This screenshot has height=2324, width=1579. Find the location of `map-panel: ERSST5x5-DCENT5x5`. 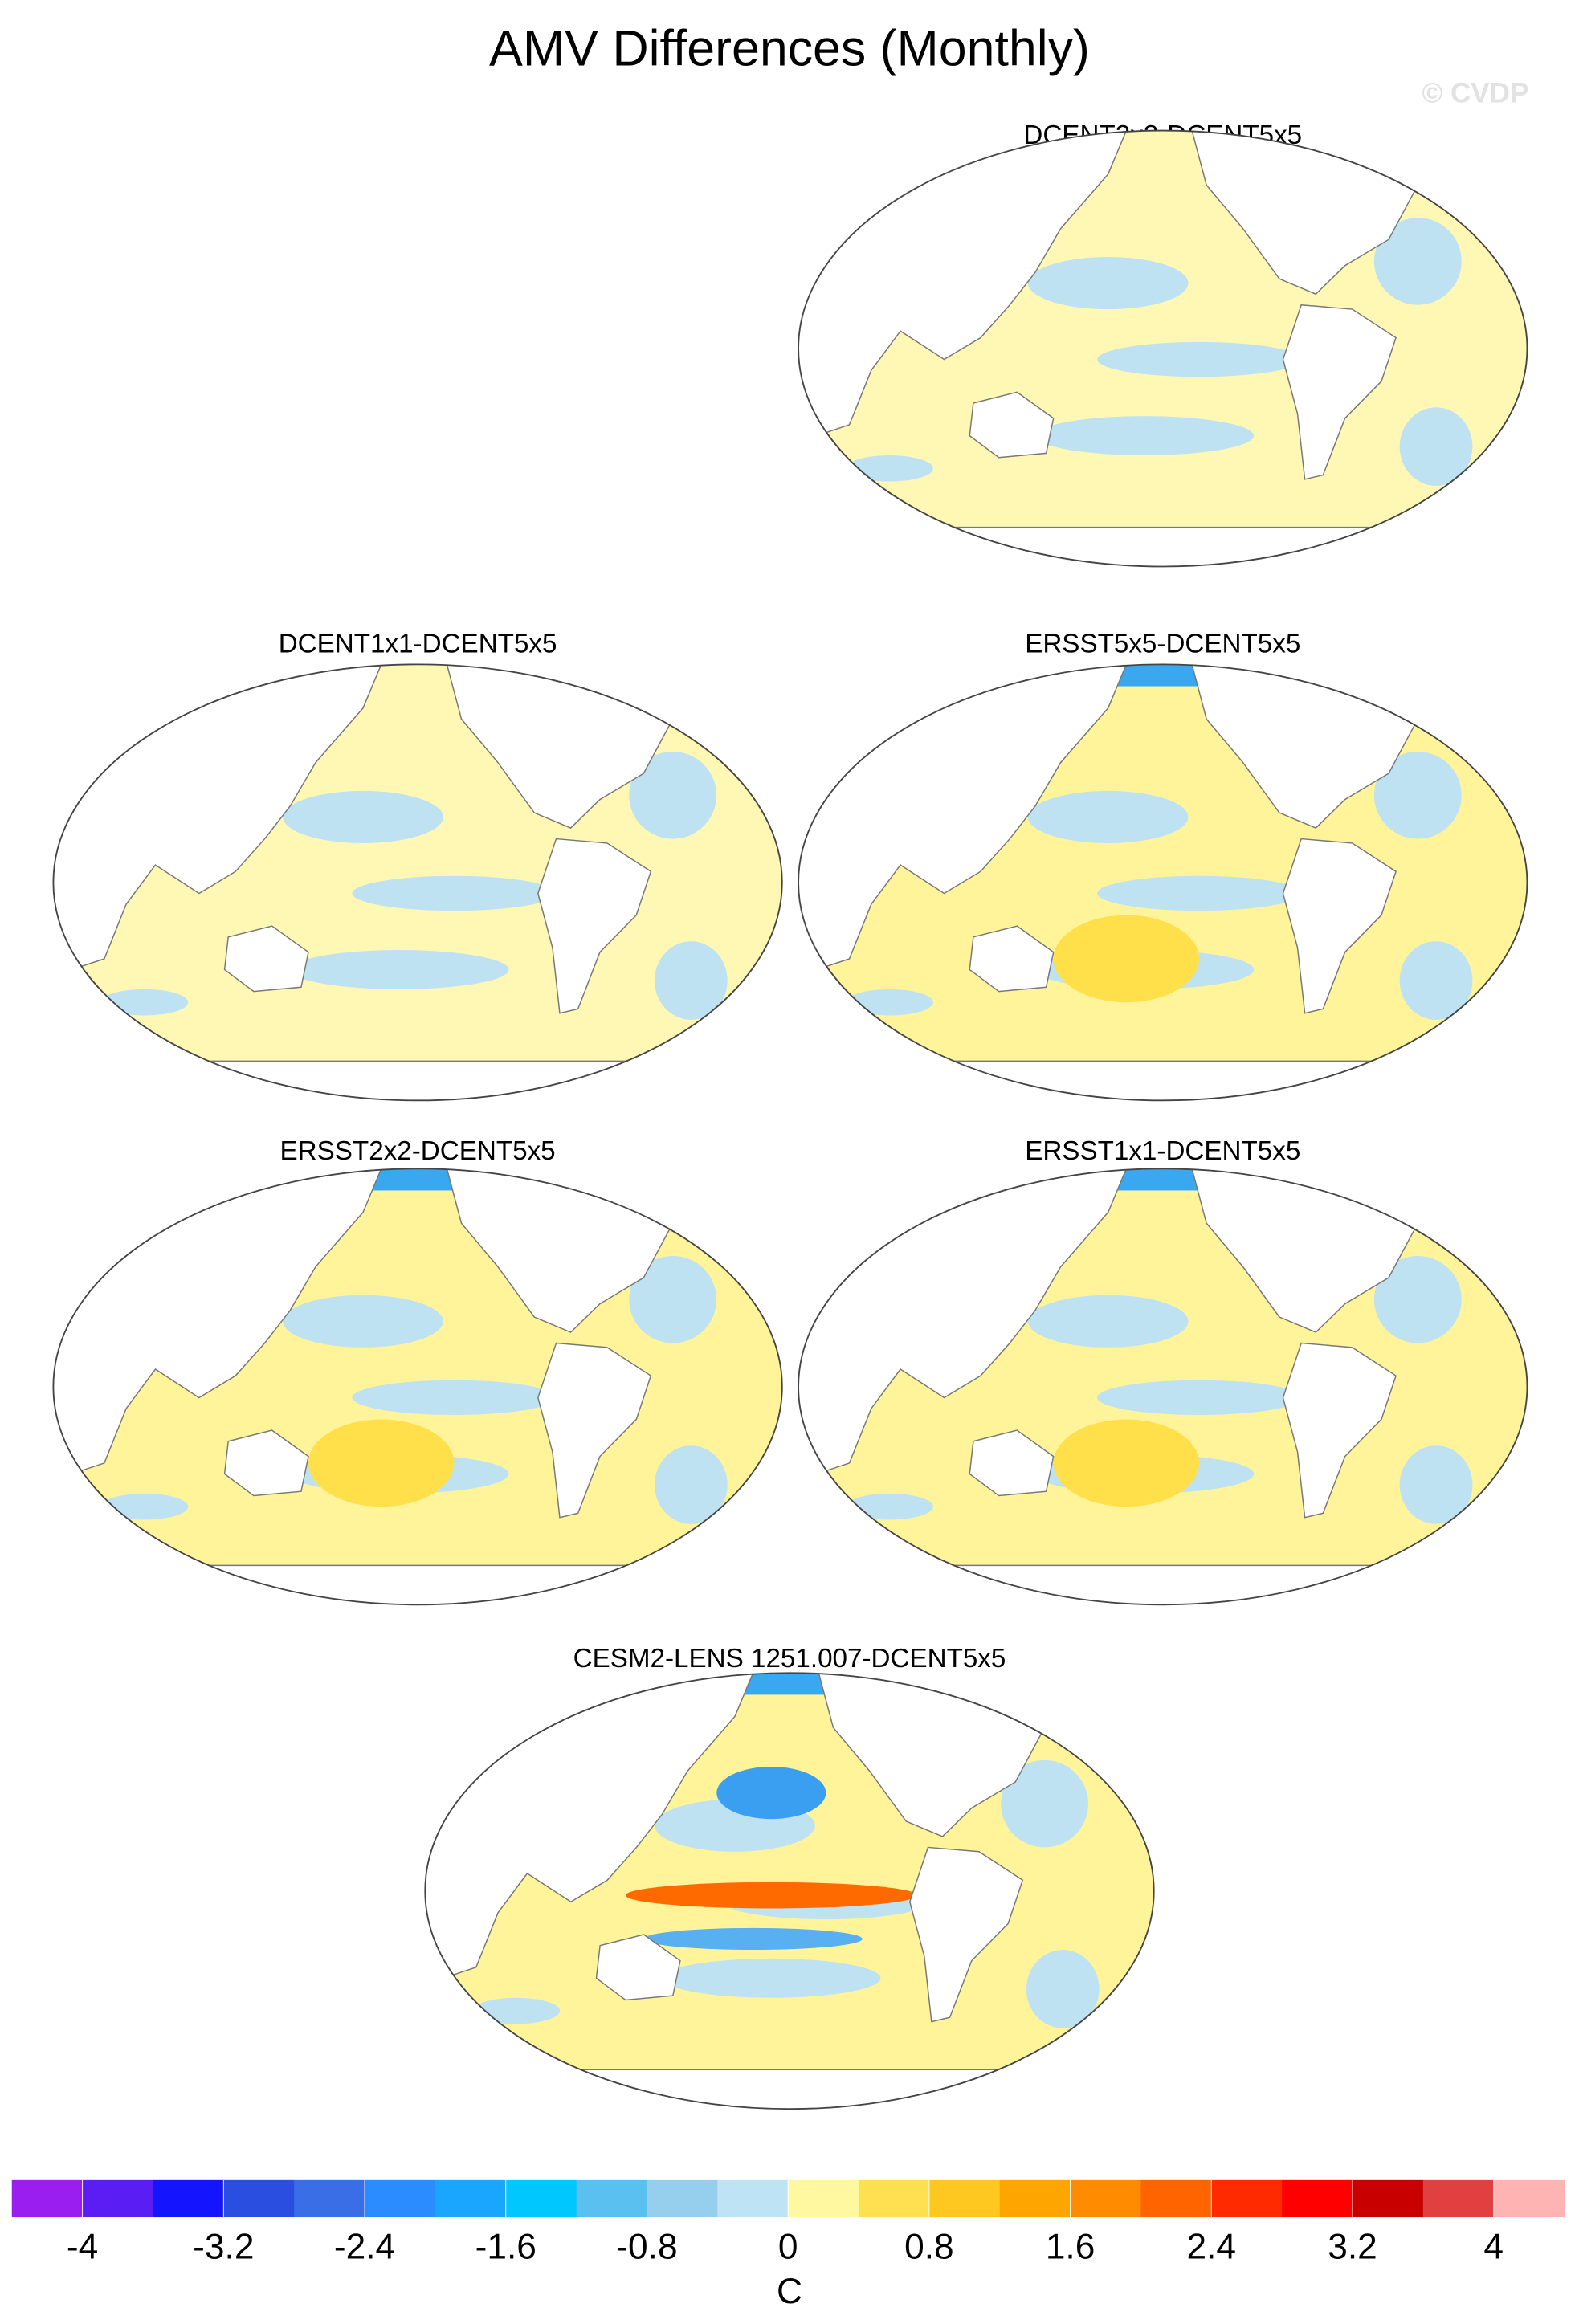

map-panel: ERSST5x5-DCENT5x5 is located at coordinates (1163, 866).